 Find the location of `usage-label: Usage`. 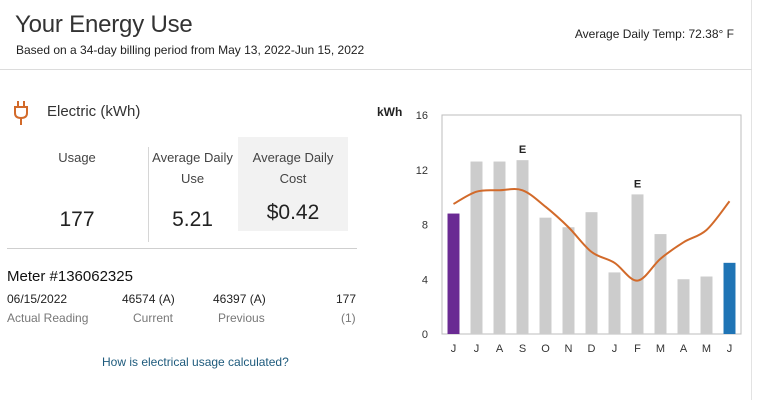

usage-label: Usage is located at coordinates (77, 157).